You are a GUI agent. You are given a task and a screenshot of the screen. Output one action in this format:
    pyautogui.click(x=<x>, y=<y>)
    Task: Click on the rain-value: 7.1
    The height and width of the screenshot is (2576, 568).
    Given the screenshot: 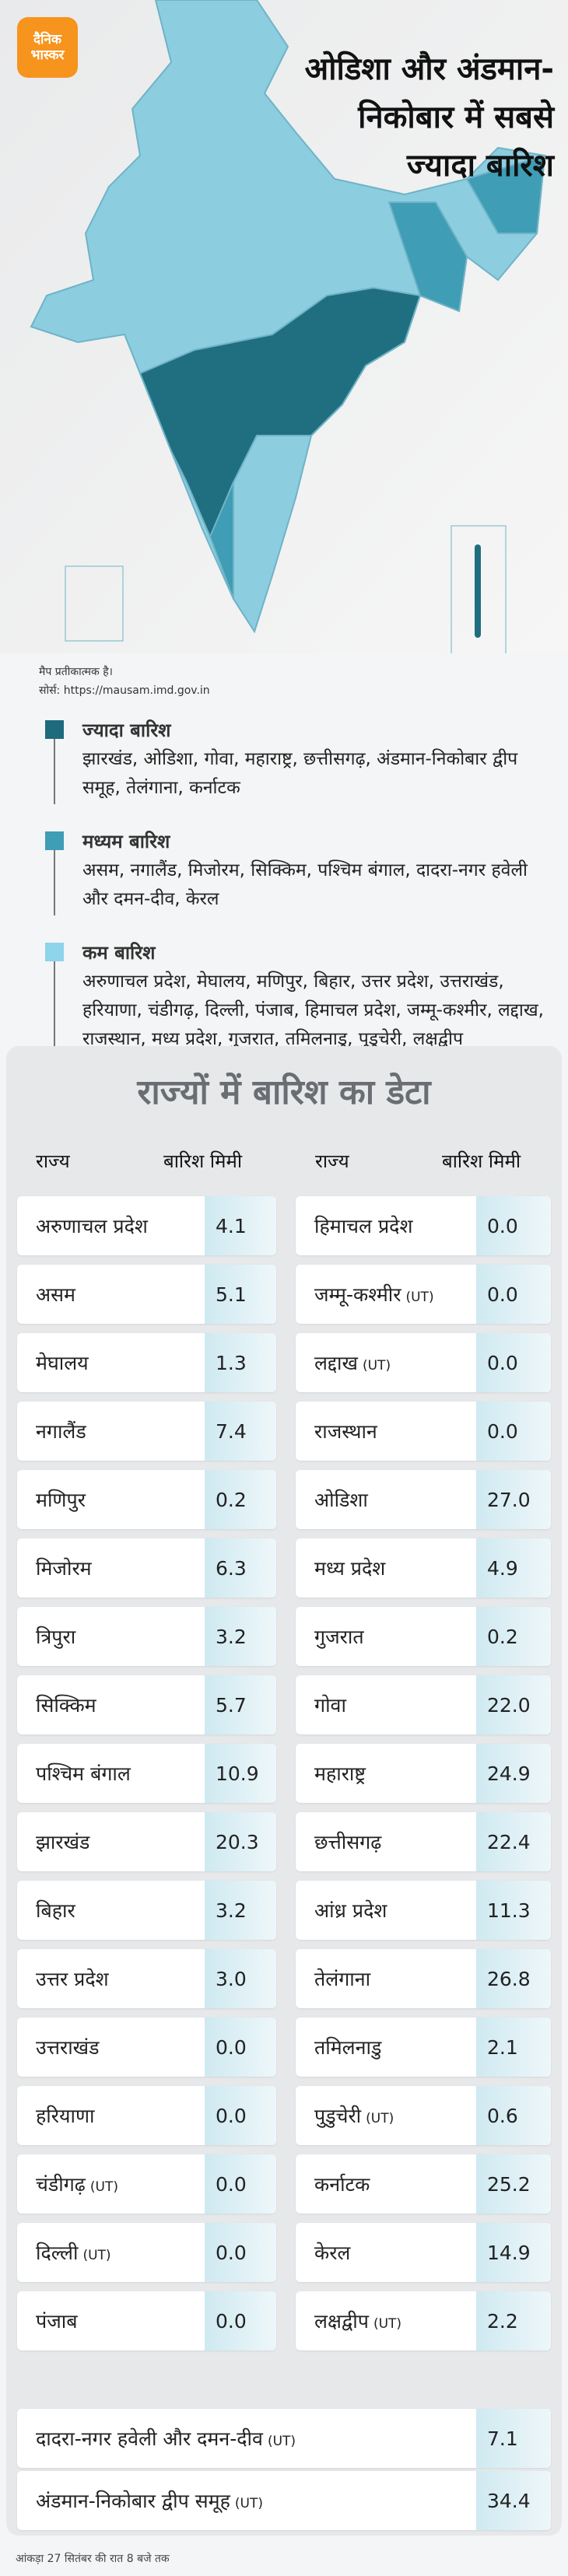 What is the action you would take?
    pyautogui.click(x=513, y=2438)
    